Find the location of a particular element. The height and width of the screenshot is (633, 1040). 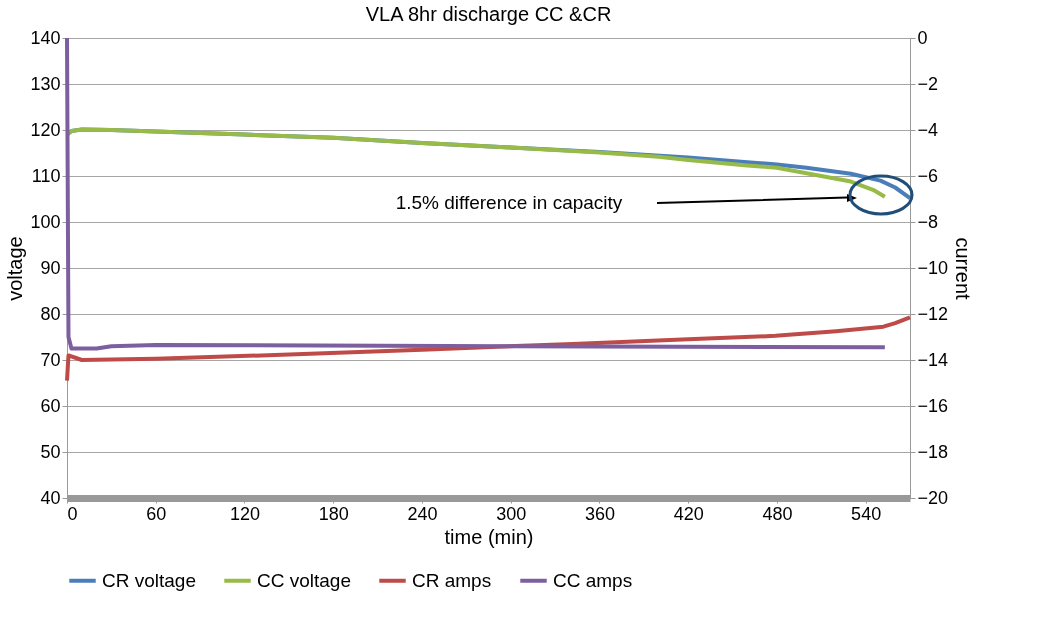

y2-tick-label: −6 is located at coordinates (928, 175).